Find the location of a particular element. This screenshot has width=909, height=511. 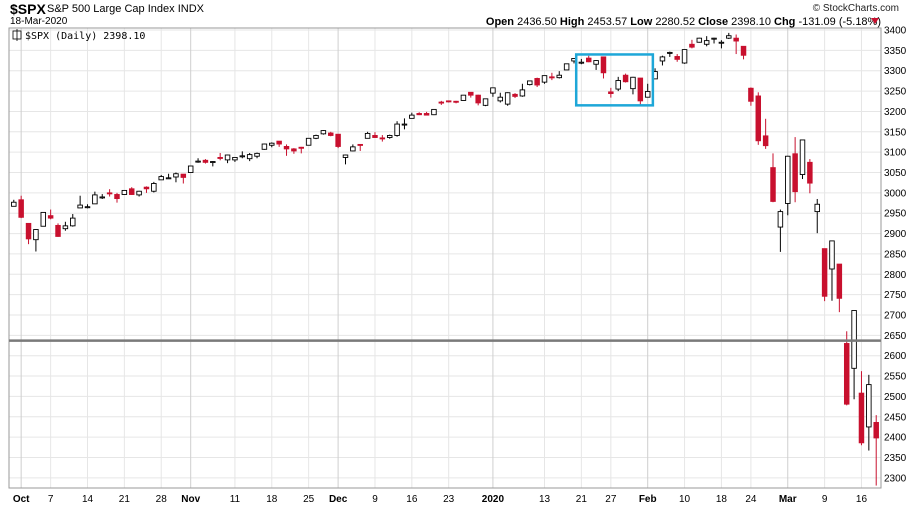

brand-watermark: © StockCharts.com is located at coordinates (855, 8).